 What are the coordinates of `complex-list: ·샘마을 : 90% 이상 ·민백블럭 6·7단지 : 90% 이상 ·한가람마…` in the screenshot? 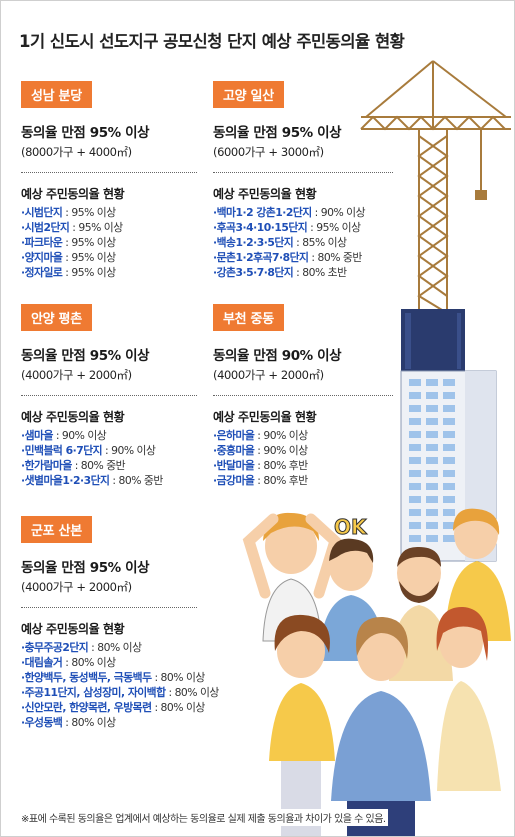 It's located at (109, 458).